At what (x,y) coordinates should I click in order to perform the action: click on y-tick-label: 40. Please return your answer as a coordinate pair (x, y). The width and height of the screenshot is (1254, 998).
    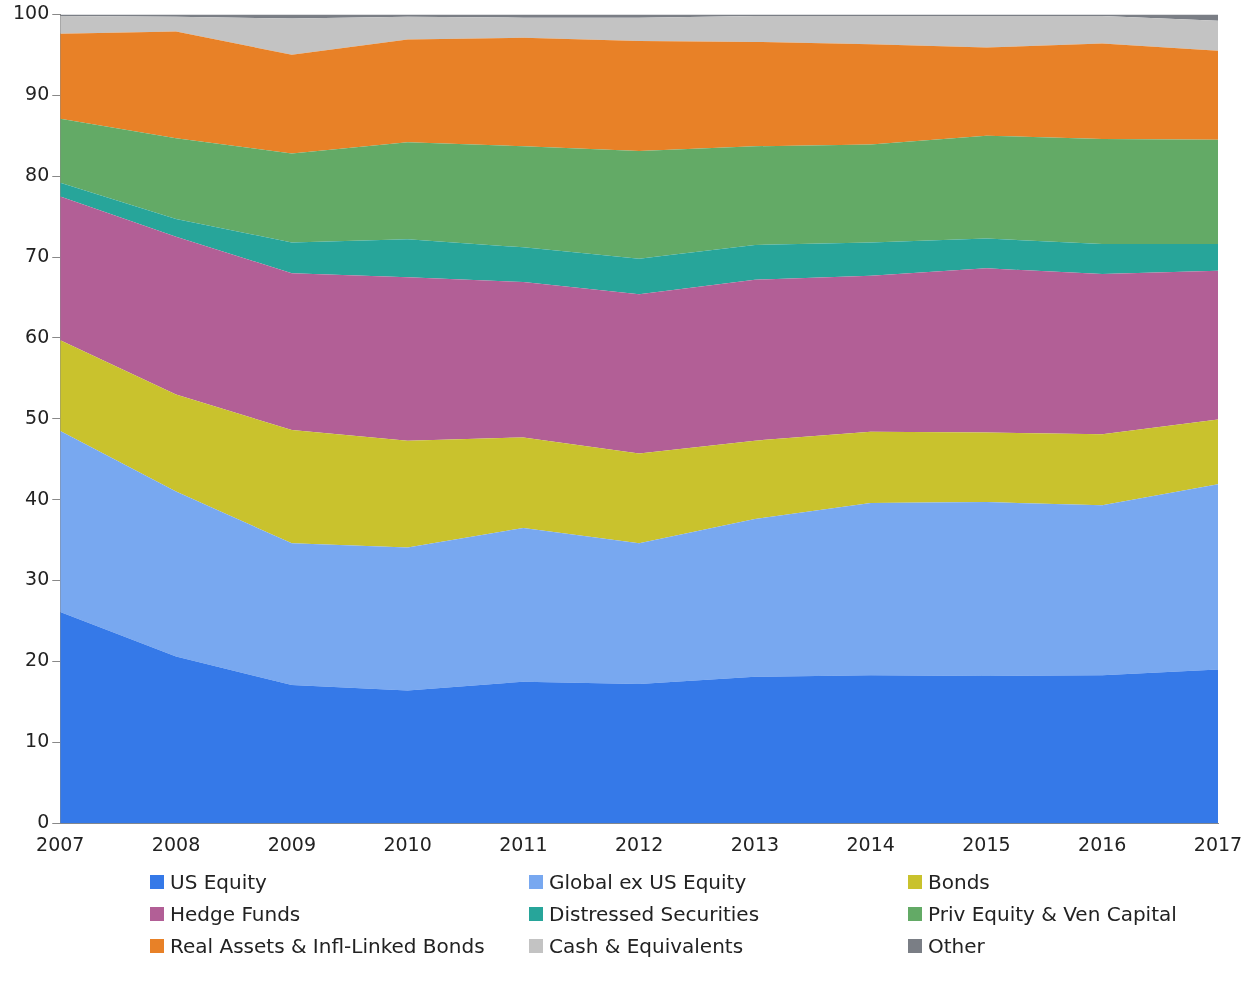
    Looking at the image, I should click on (37, 497).